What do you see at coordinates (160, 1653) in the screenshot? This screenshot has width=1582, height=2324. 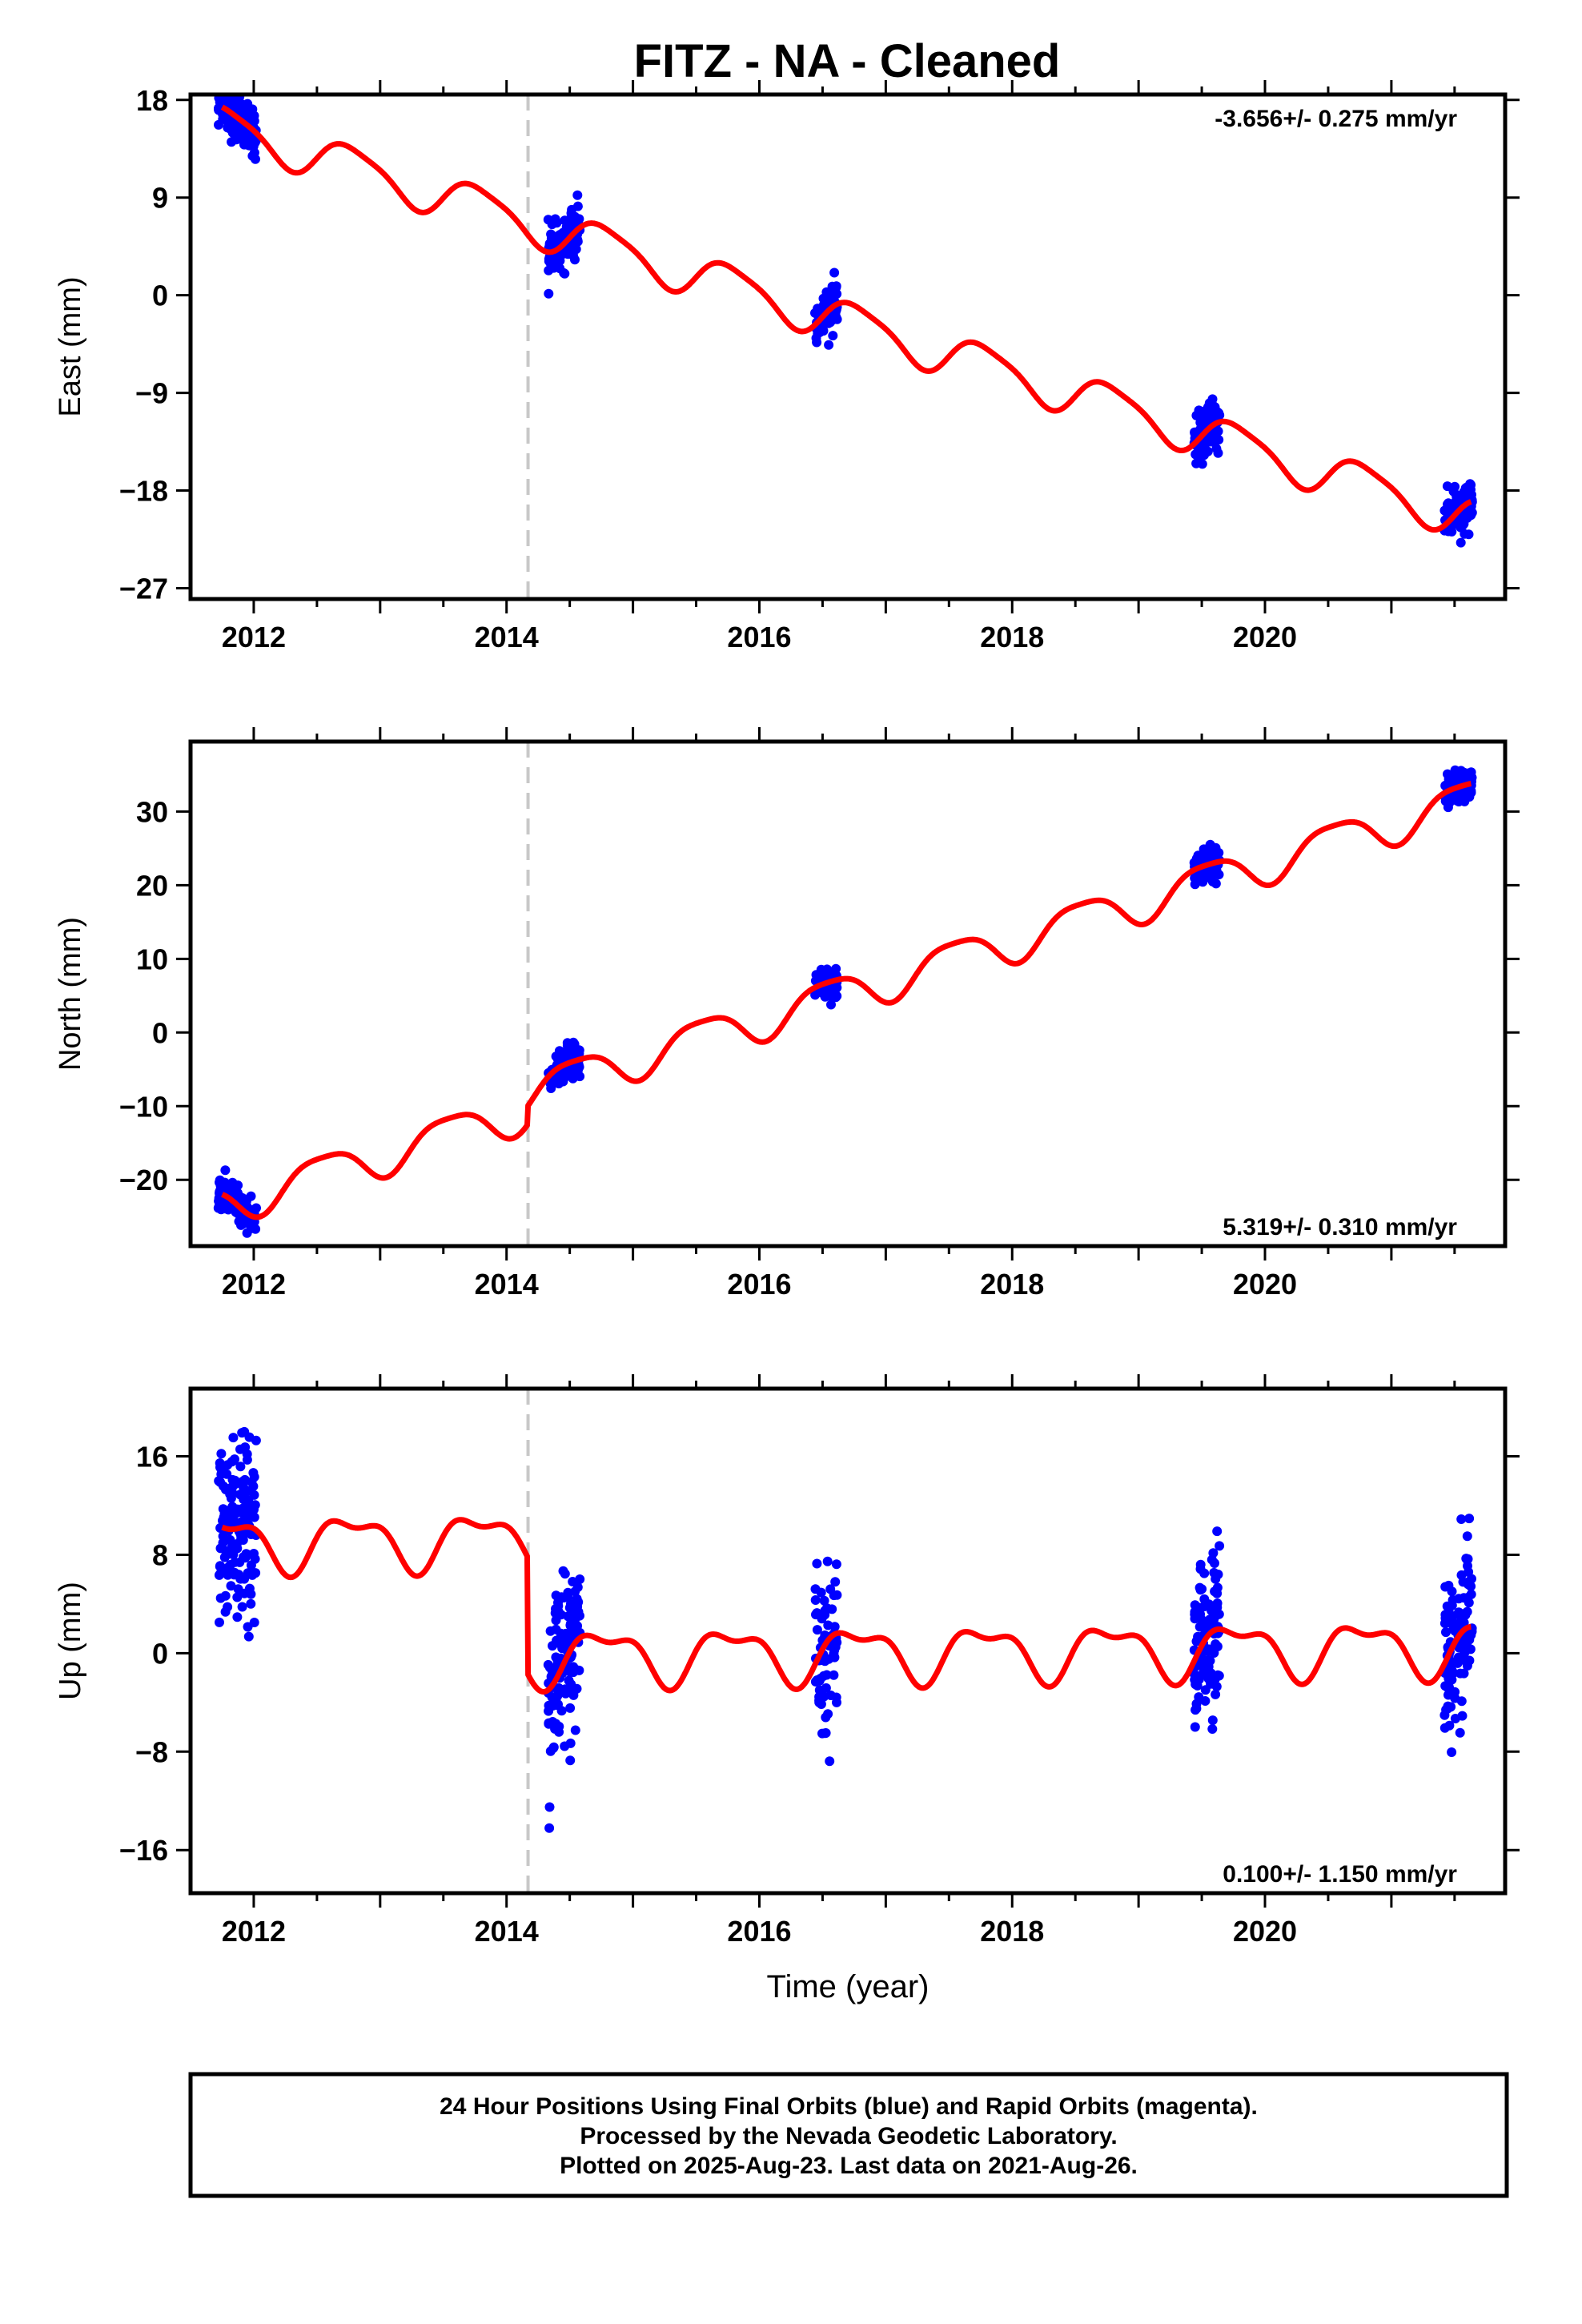 I see `y-tick-label: 0` at bounding box center [160, 1653].